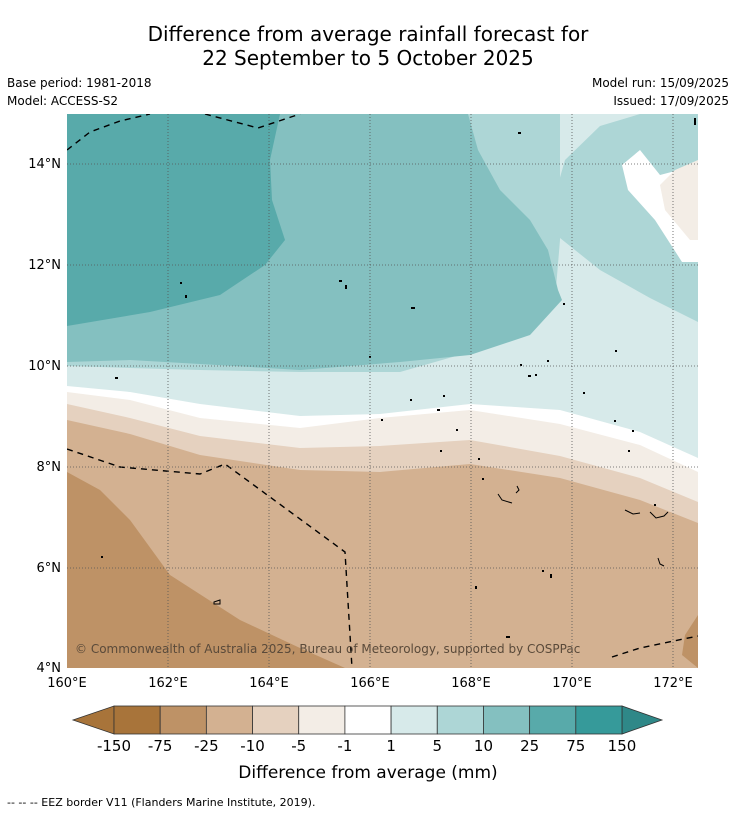  Describe the element at coordinates (114, 746) in the screenshot. I see `colorbar-tick-label: -150` at that location.